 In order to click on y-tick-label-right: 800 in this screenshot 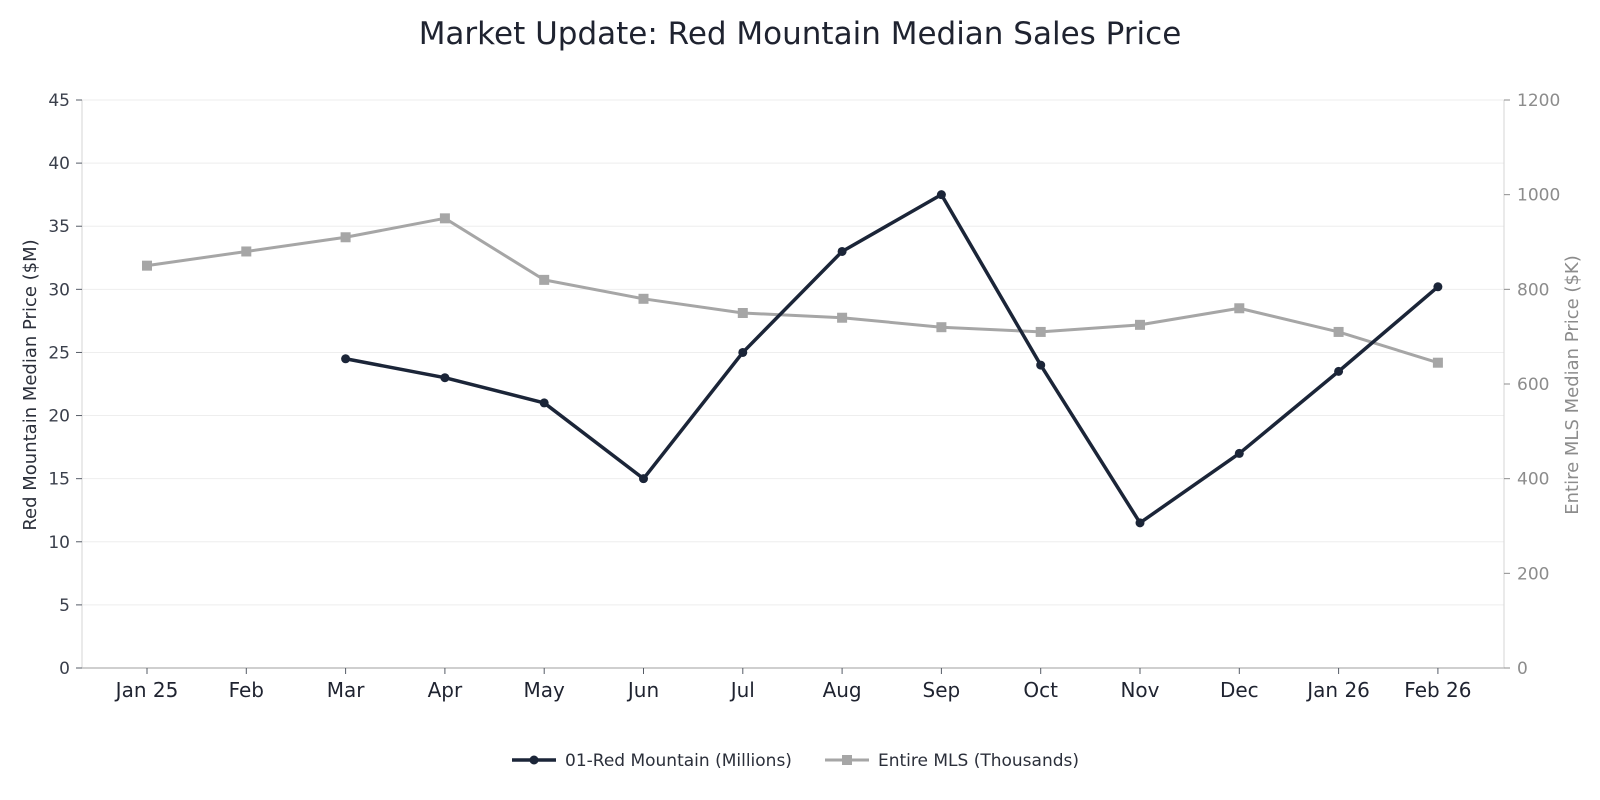, I will do `click(1533, 290)`.